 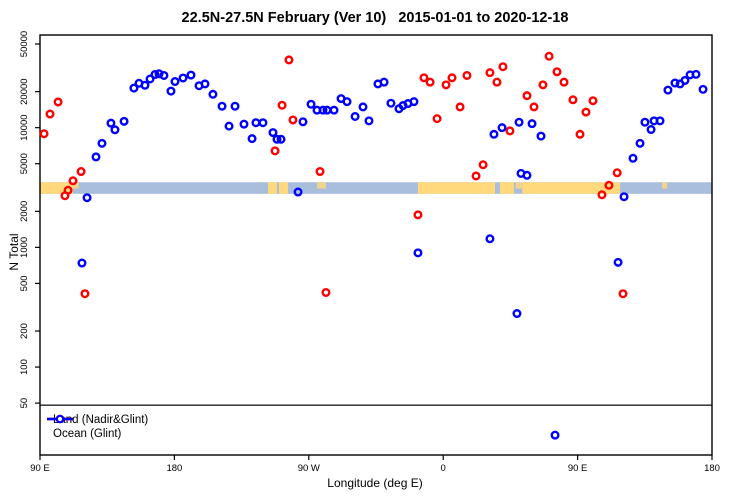 I want to click on legend-label-land: Land (Nadir&Glint), so click(x=101, y=420).